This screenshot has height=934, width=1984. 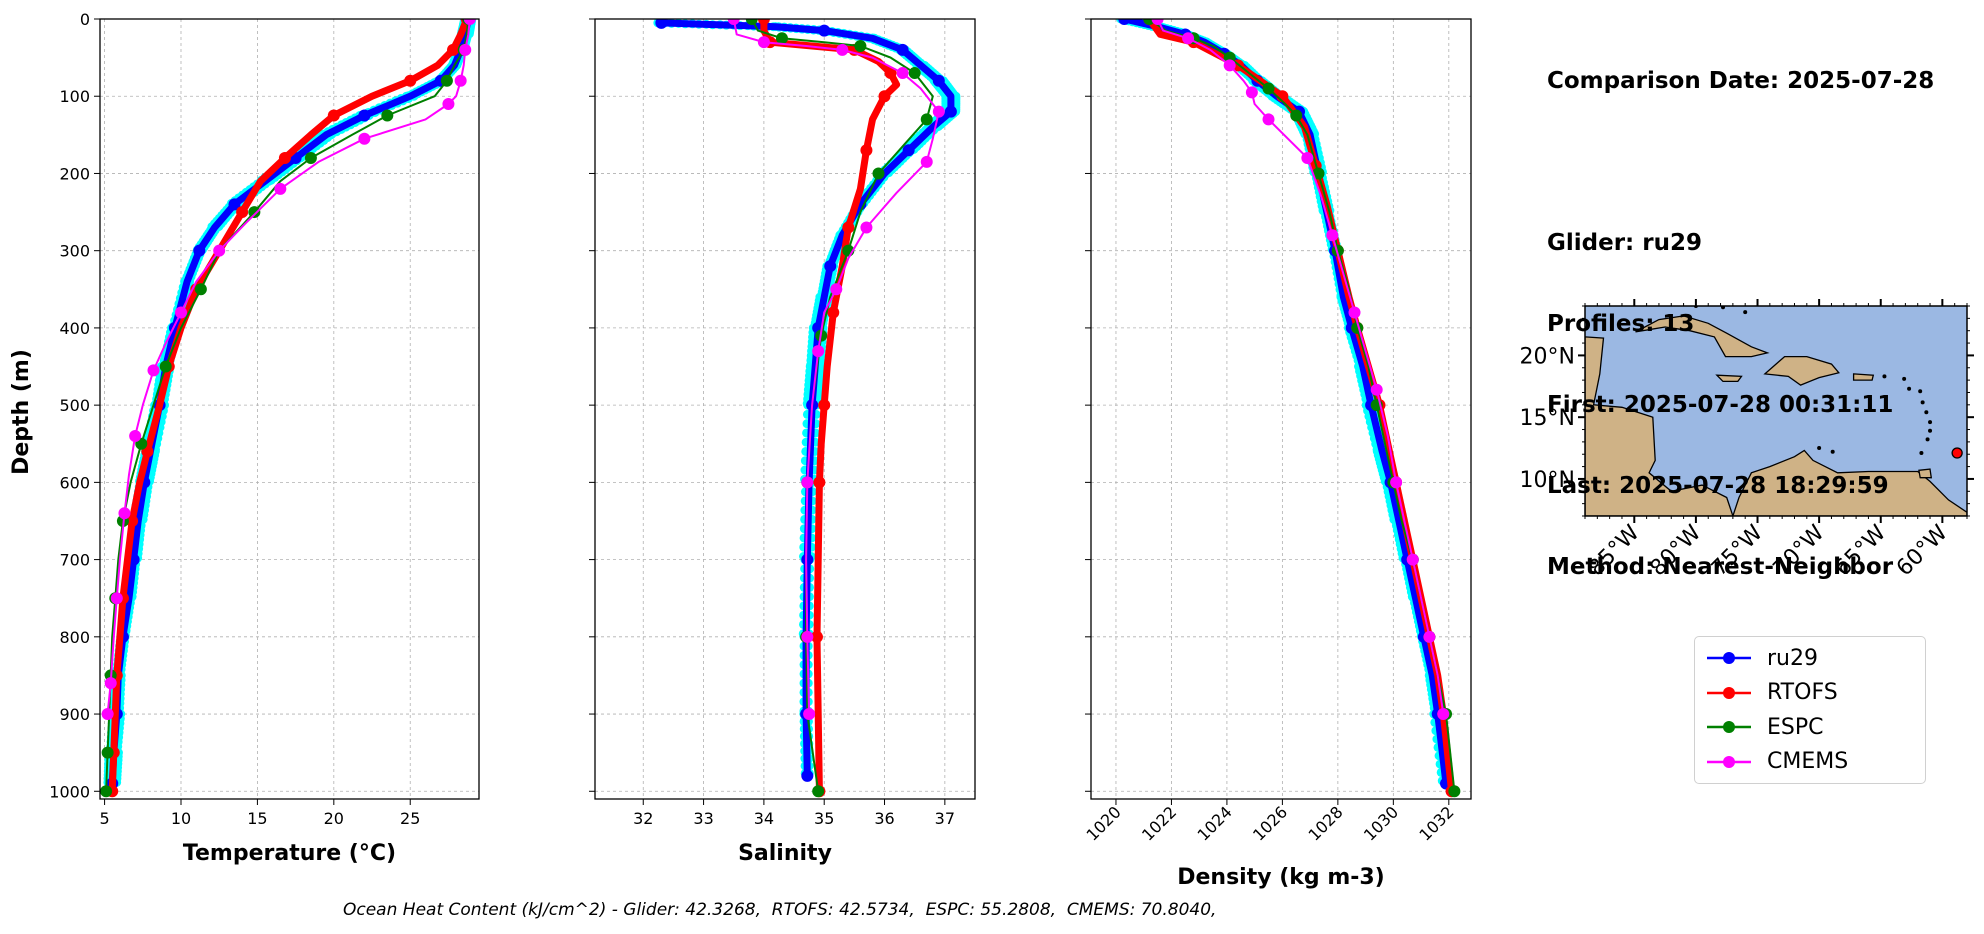 I want to click on legend-label: RTOFS, so click(x=1802, y=693).